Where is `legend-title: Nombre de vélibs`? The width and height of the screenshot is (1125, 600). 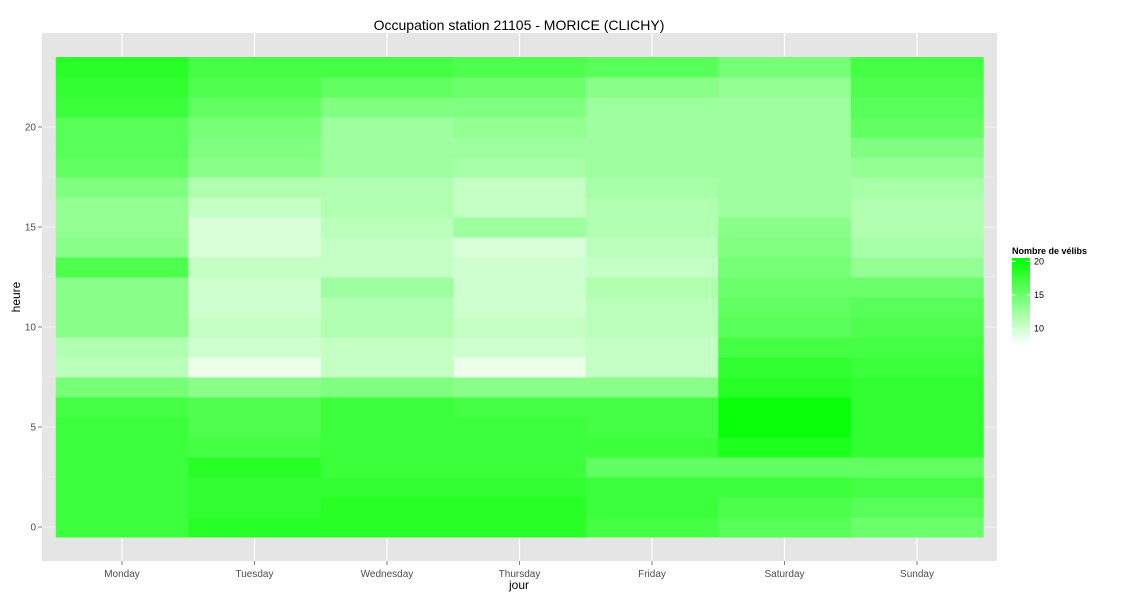 legend-title: Nombre de vélibs is located at coordinates (1049, 251).